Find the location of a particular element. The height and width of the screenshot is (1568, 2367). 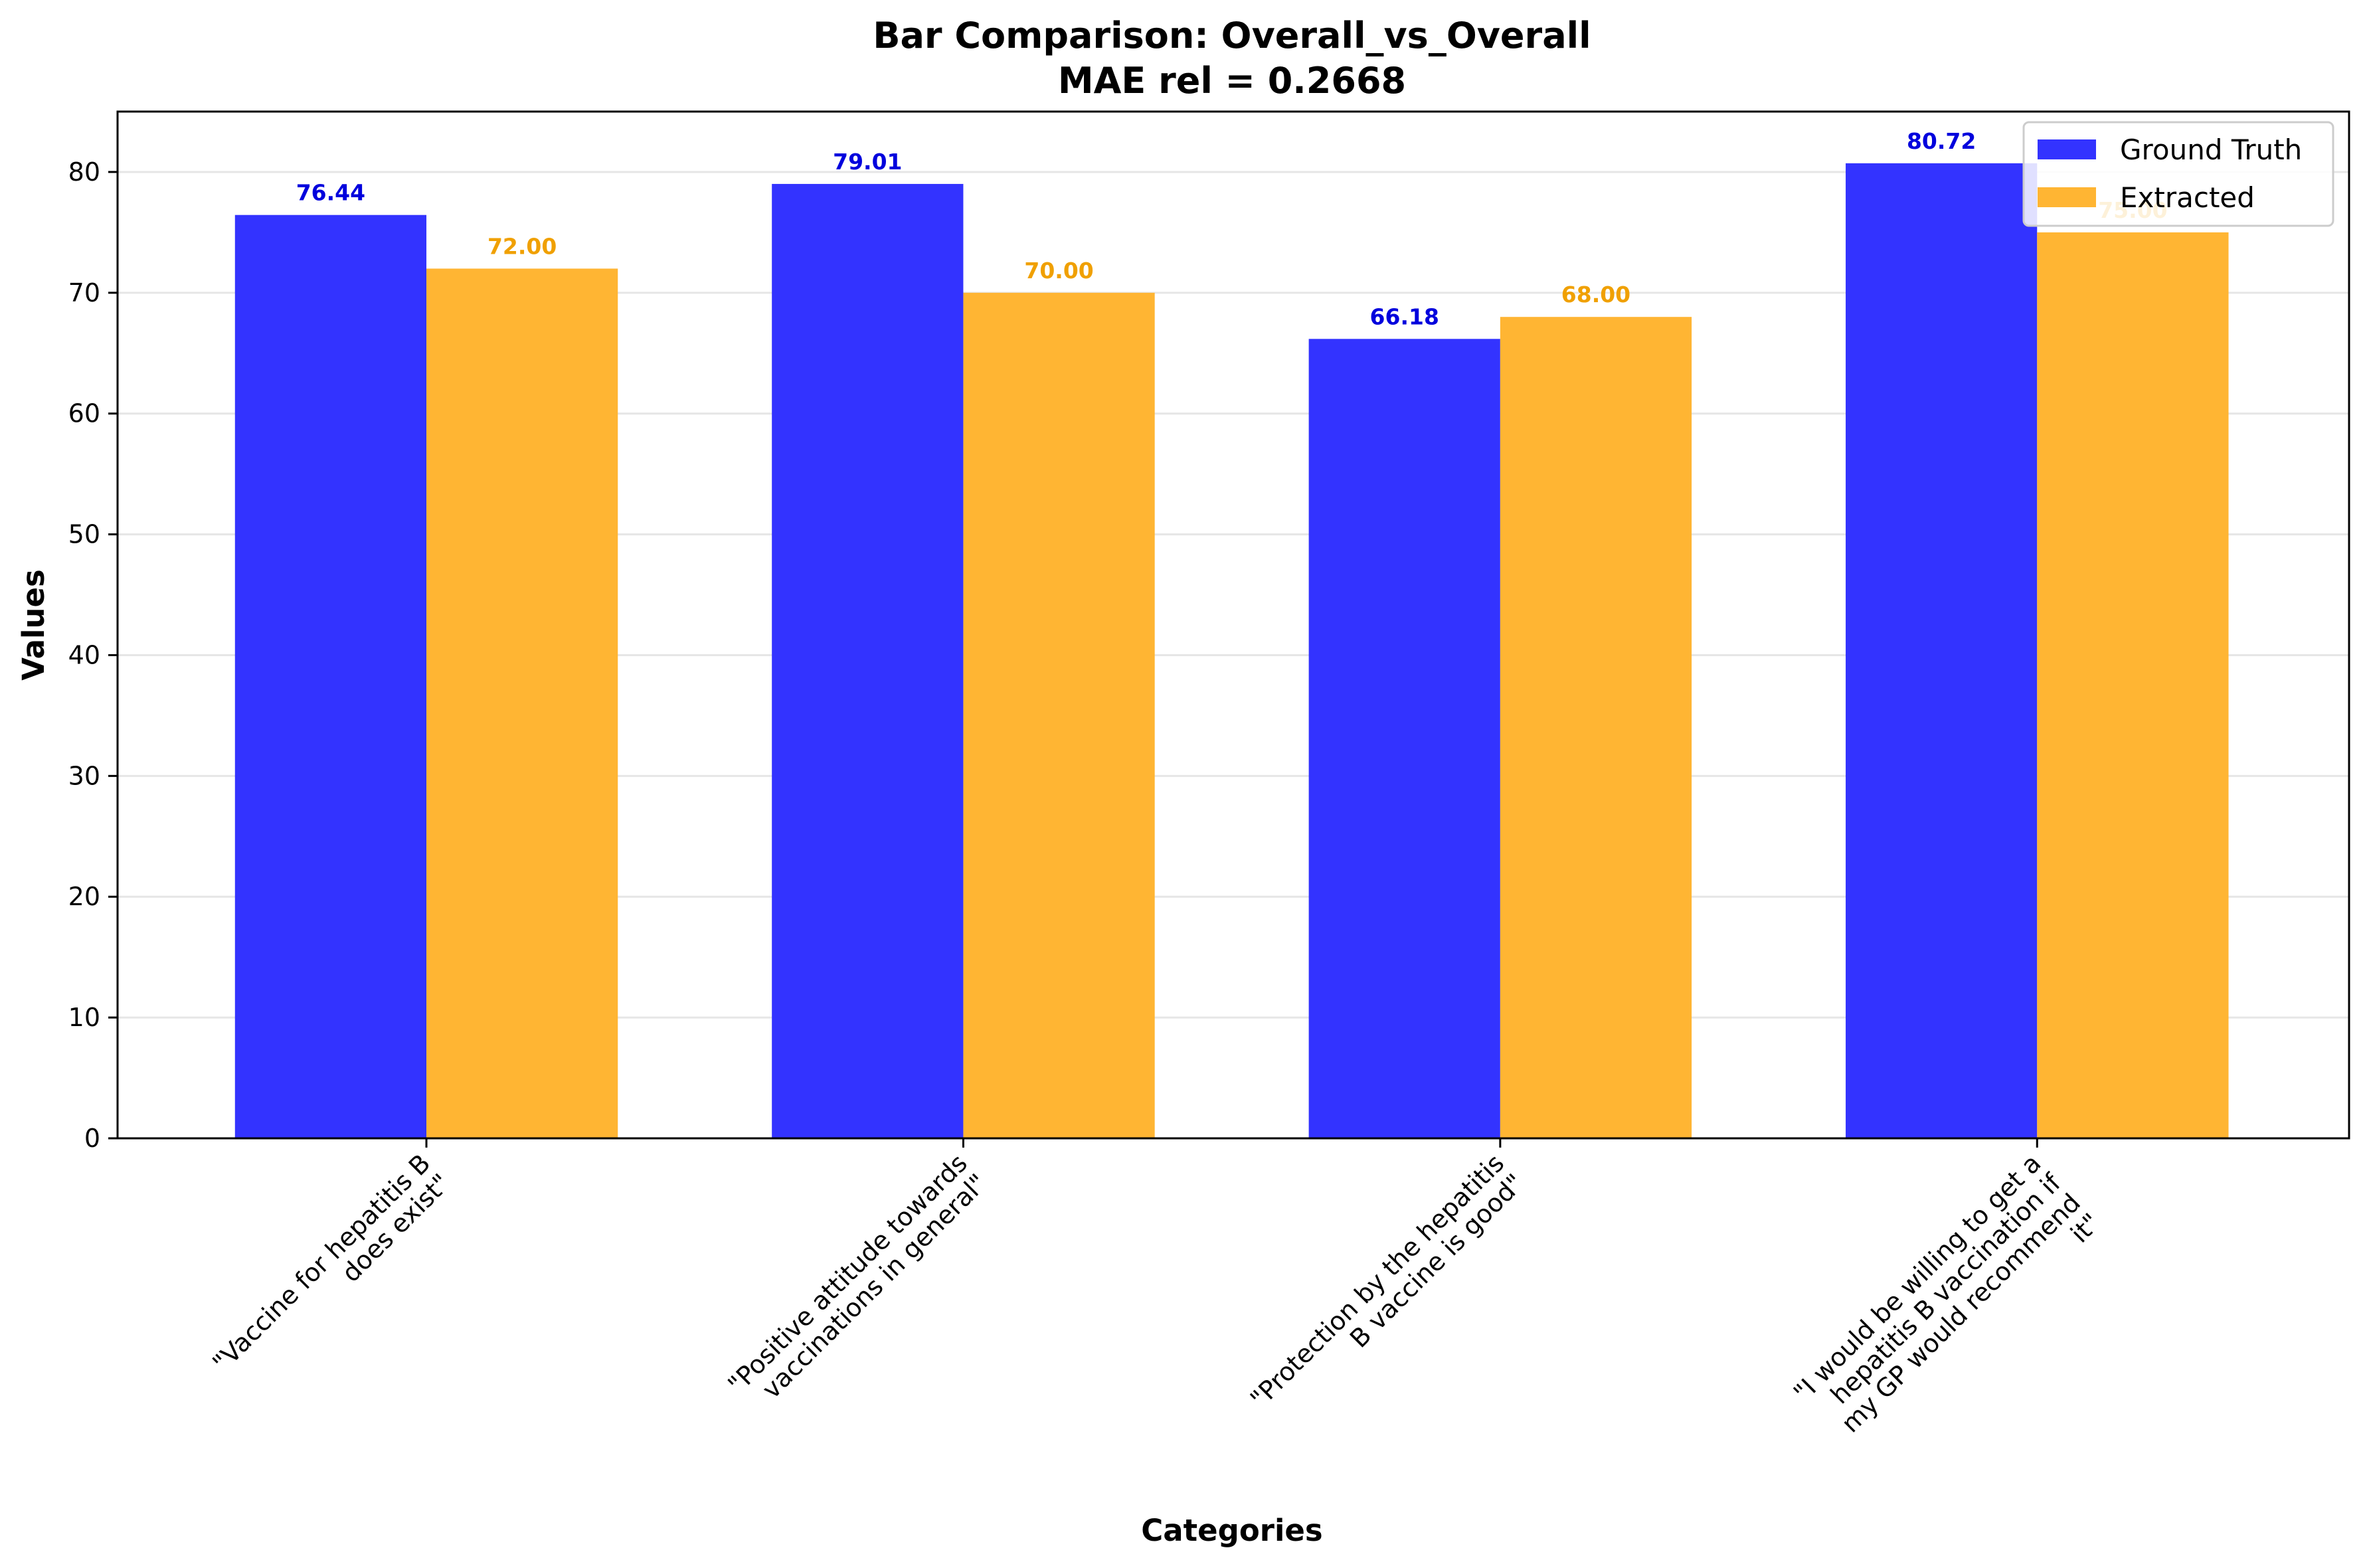

legend: Ground Truth Extracted is located at coordinates (2178, 174).